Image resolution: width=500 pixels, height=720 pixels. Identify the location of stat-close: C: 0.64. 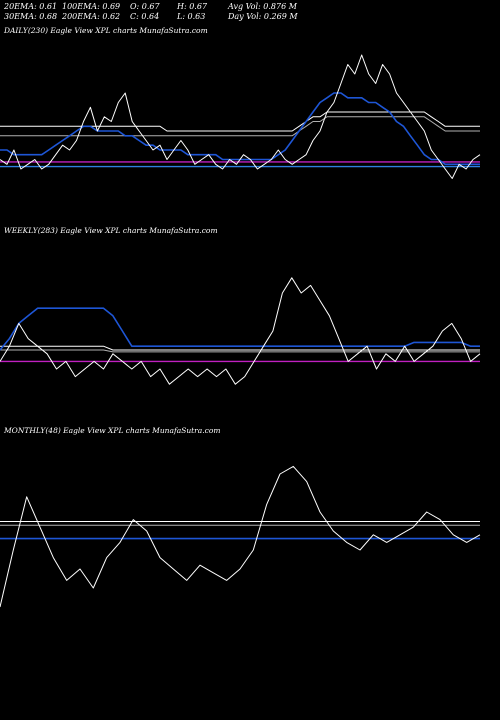
(145, 16).